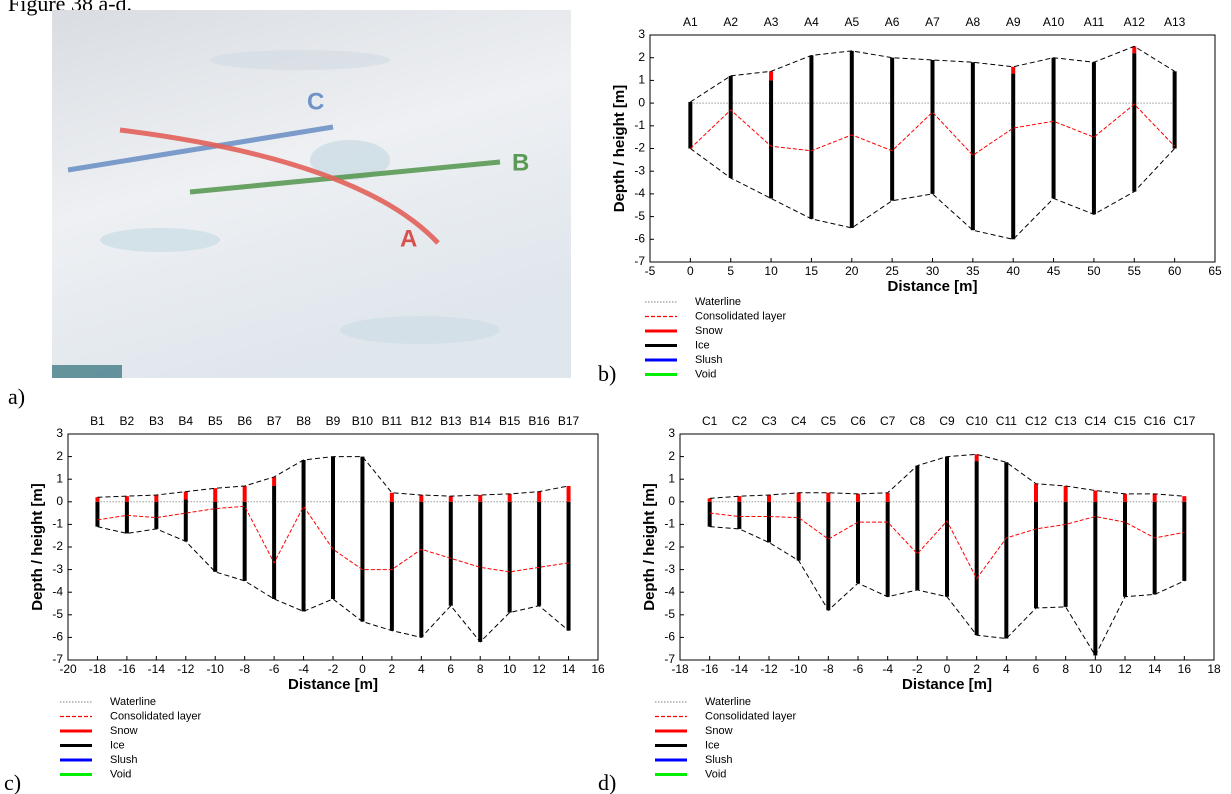 The image size is (1231, 794). Describe the element at coordinates (669, 637) in the screenshot. I see `y-tick-label: -6` at that location.